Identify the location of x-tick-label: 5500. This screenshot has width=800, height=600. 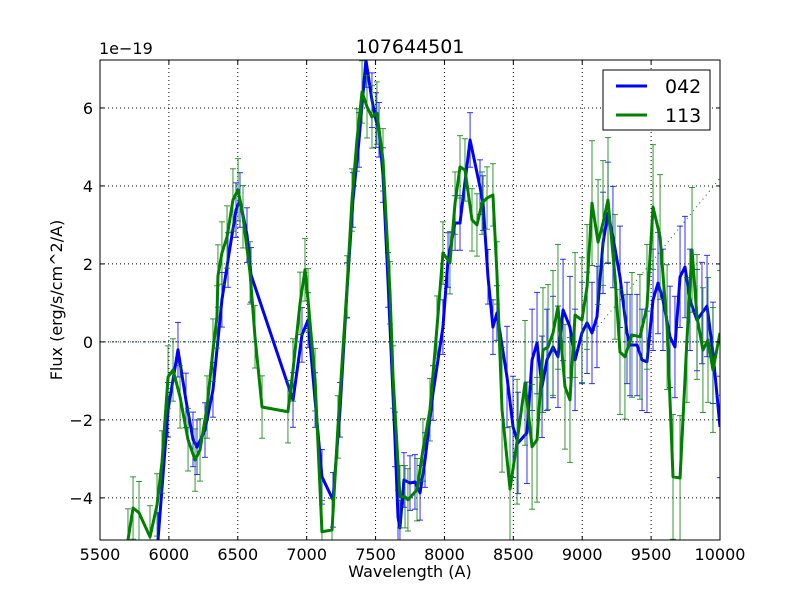
(100, 554).